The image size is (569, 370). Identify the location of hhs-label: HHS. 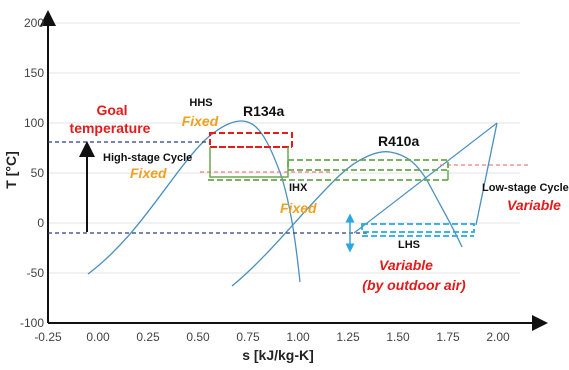
(200, 103).